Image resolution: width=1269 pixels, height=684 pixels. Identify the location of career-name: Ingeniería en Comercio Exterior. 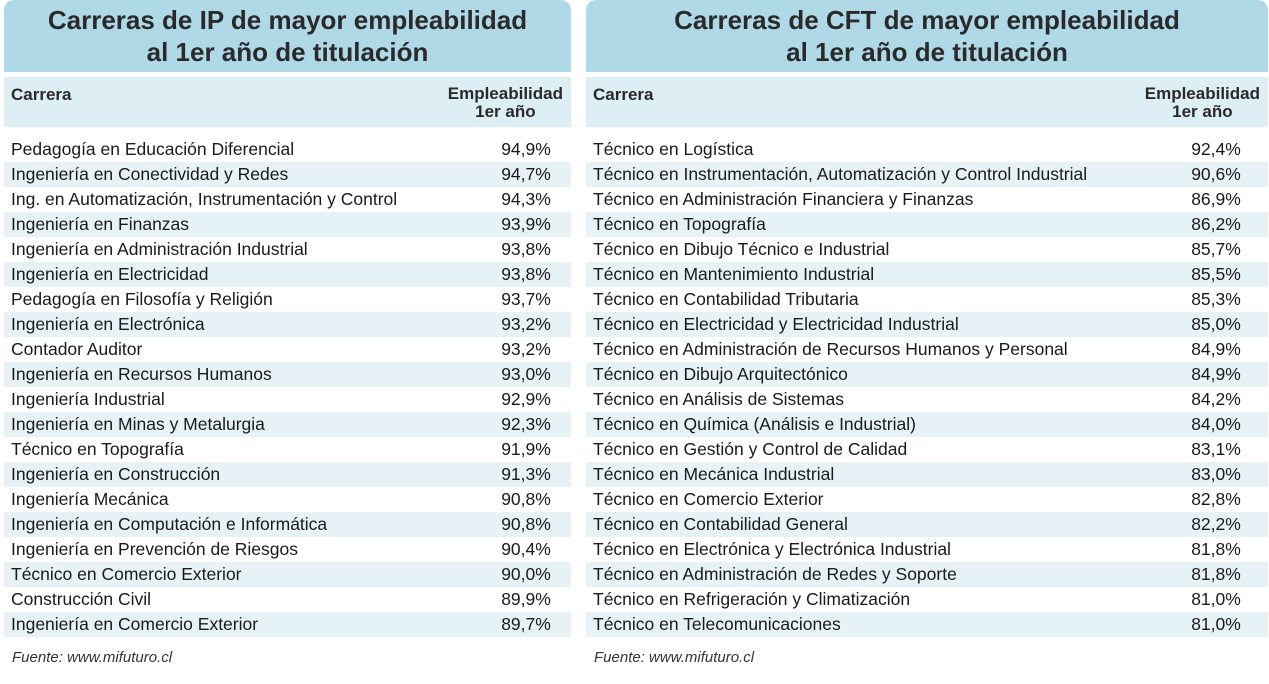
(135, 624).